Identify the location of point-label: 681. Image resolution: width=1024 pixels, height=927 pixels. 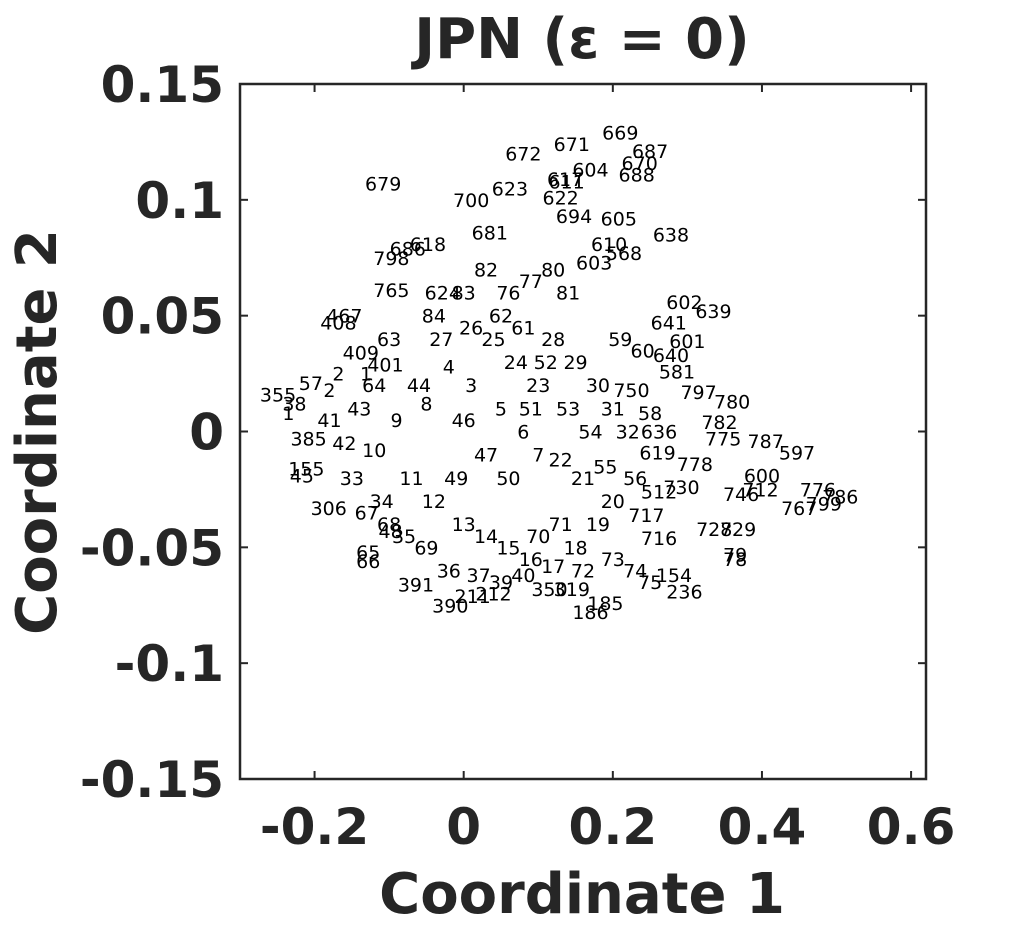
(490, 233).